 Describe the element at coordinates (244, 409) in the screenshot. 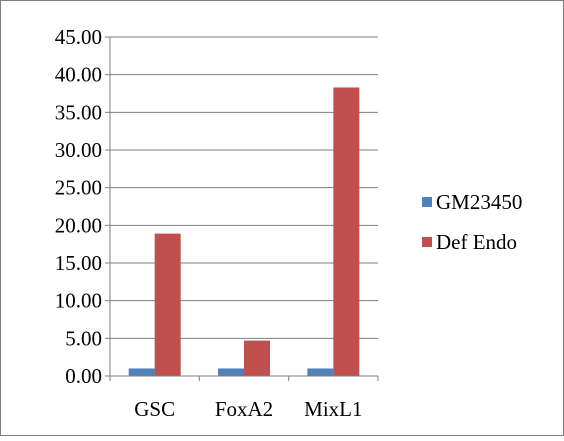

I see `x-tick-label: FoxA2` at that location.